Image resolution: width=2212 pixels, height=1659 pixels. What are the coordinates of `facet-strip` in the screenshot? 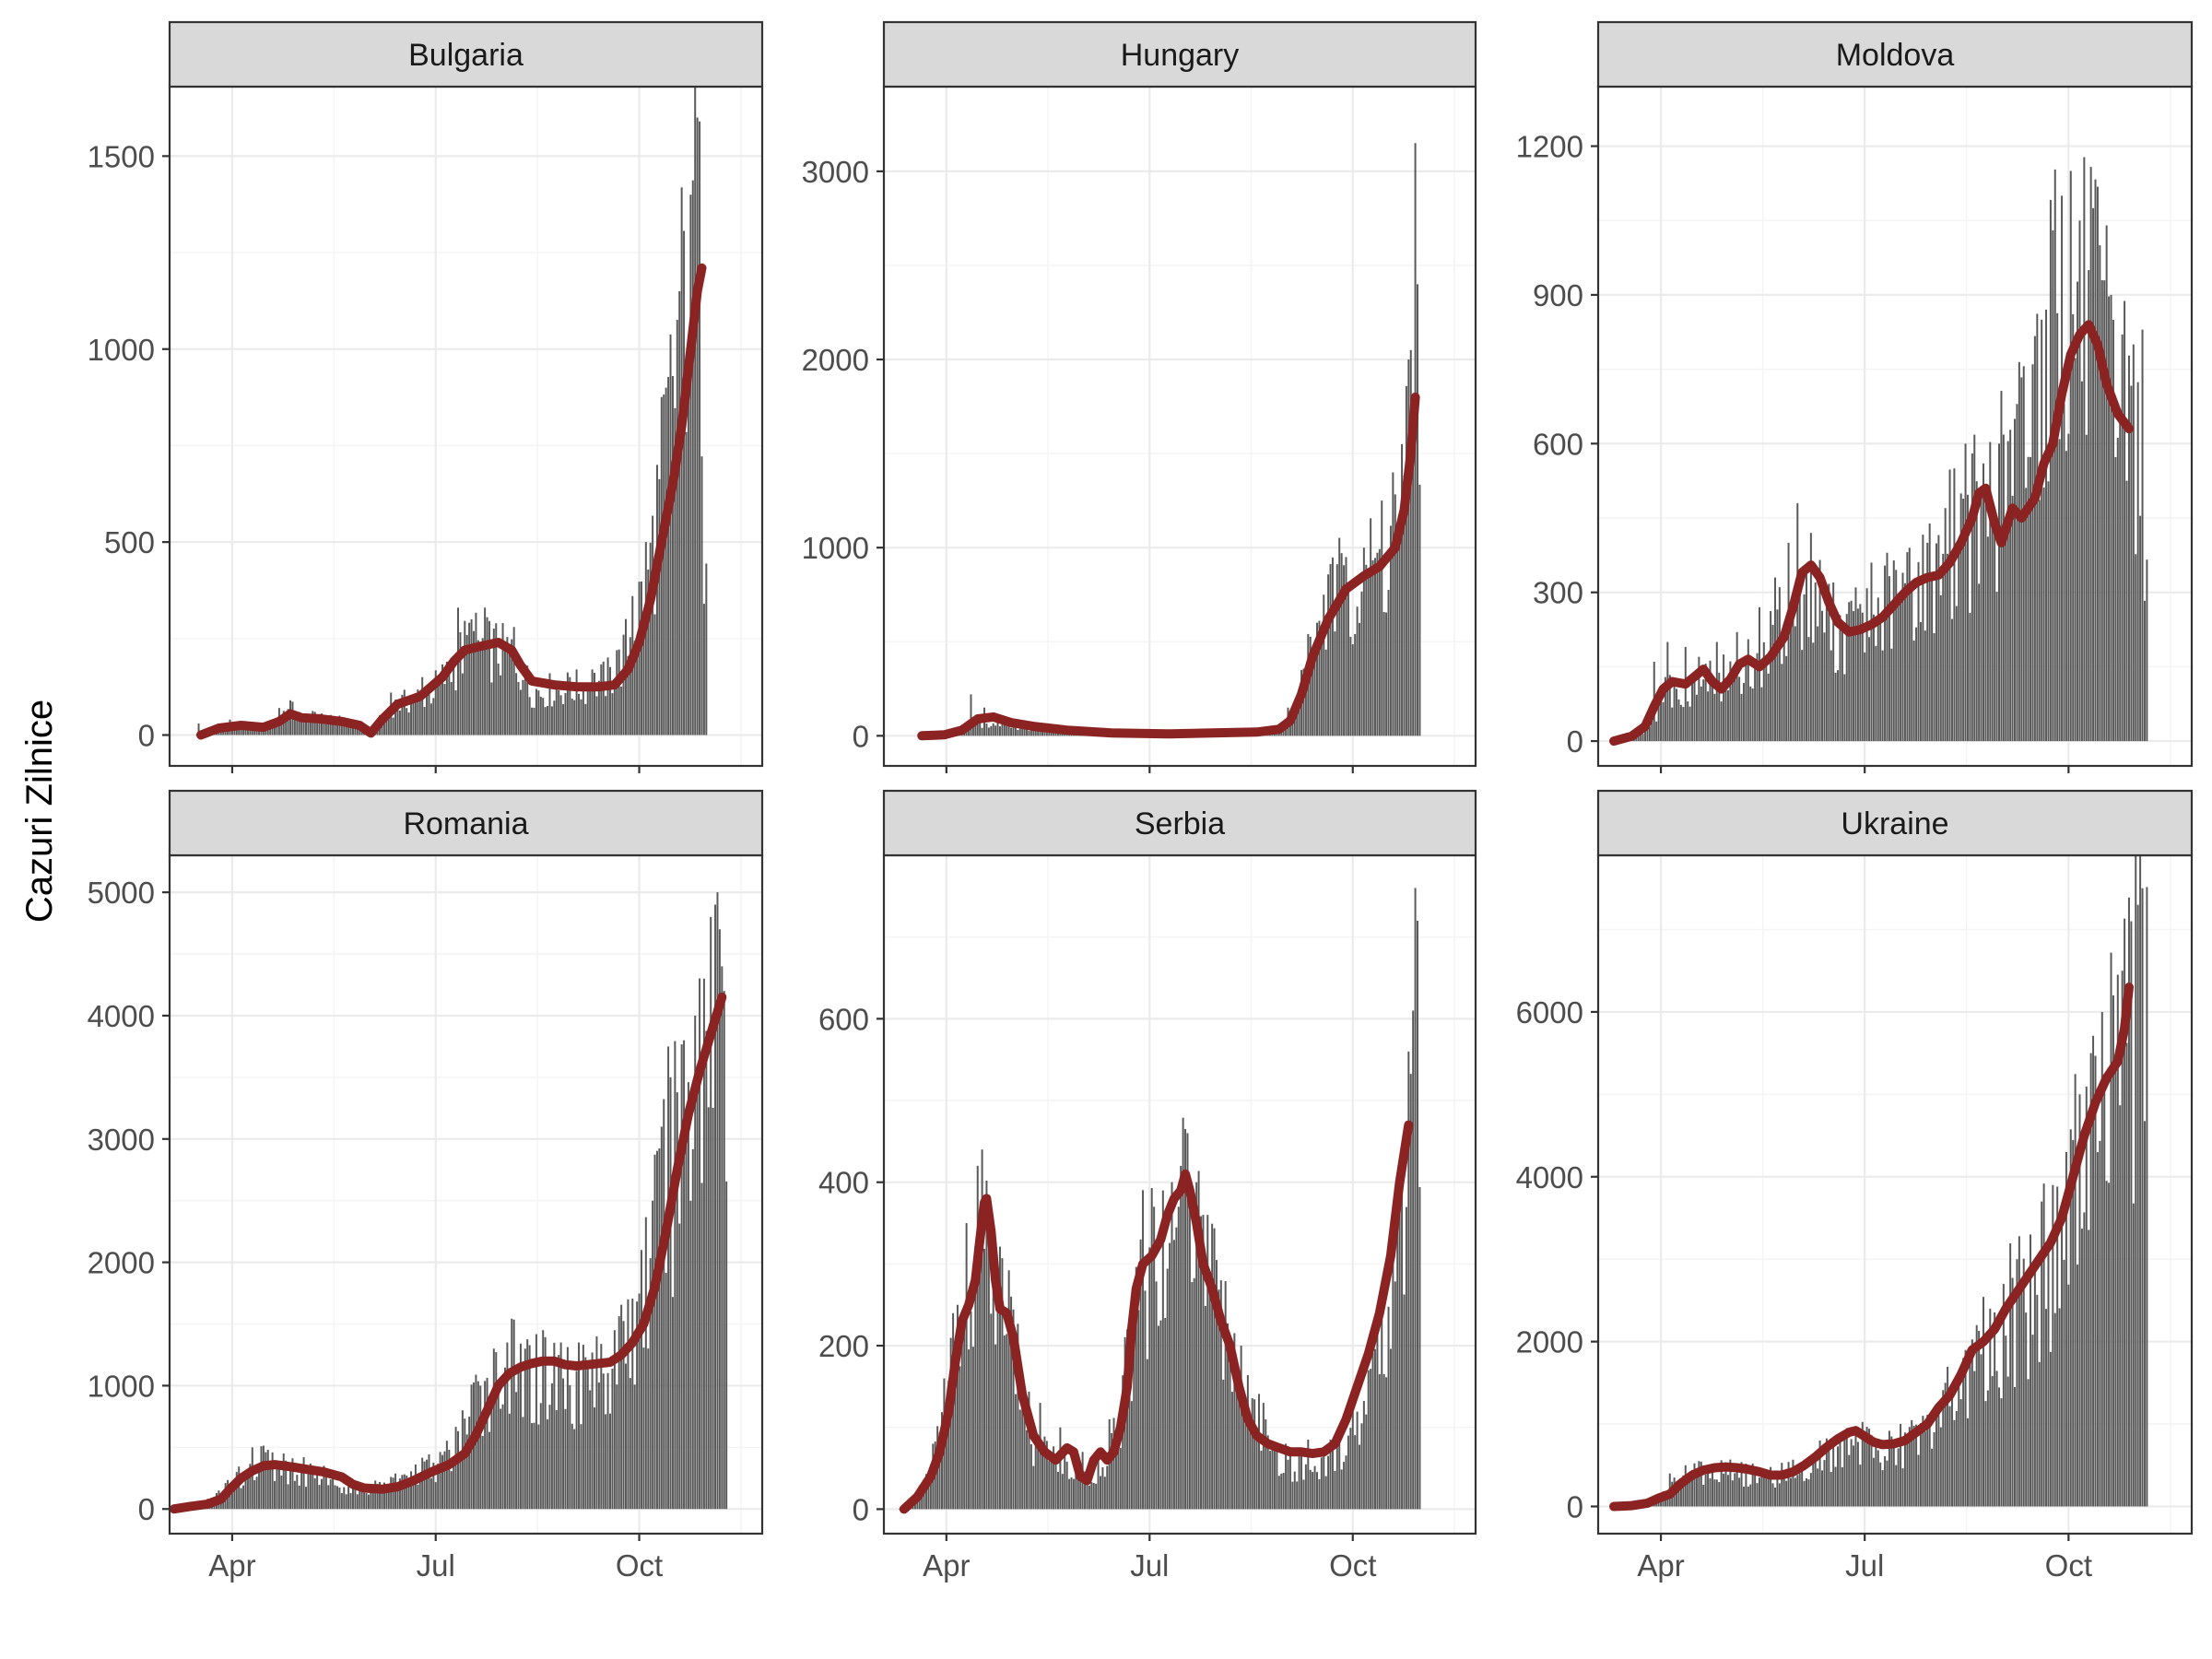 It's located at (1179, 54).